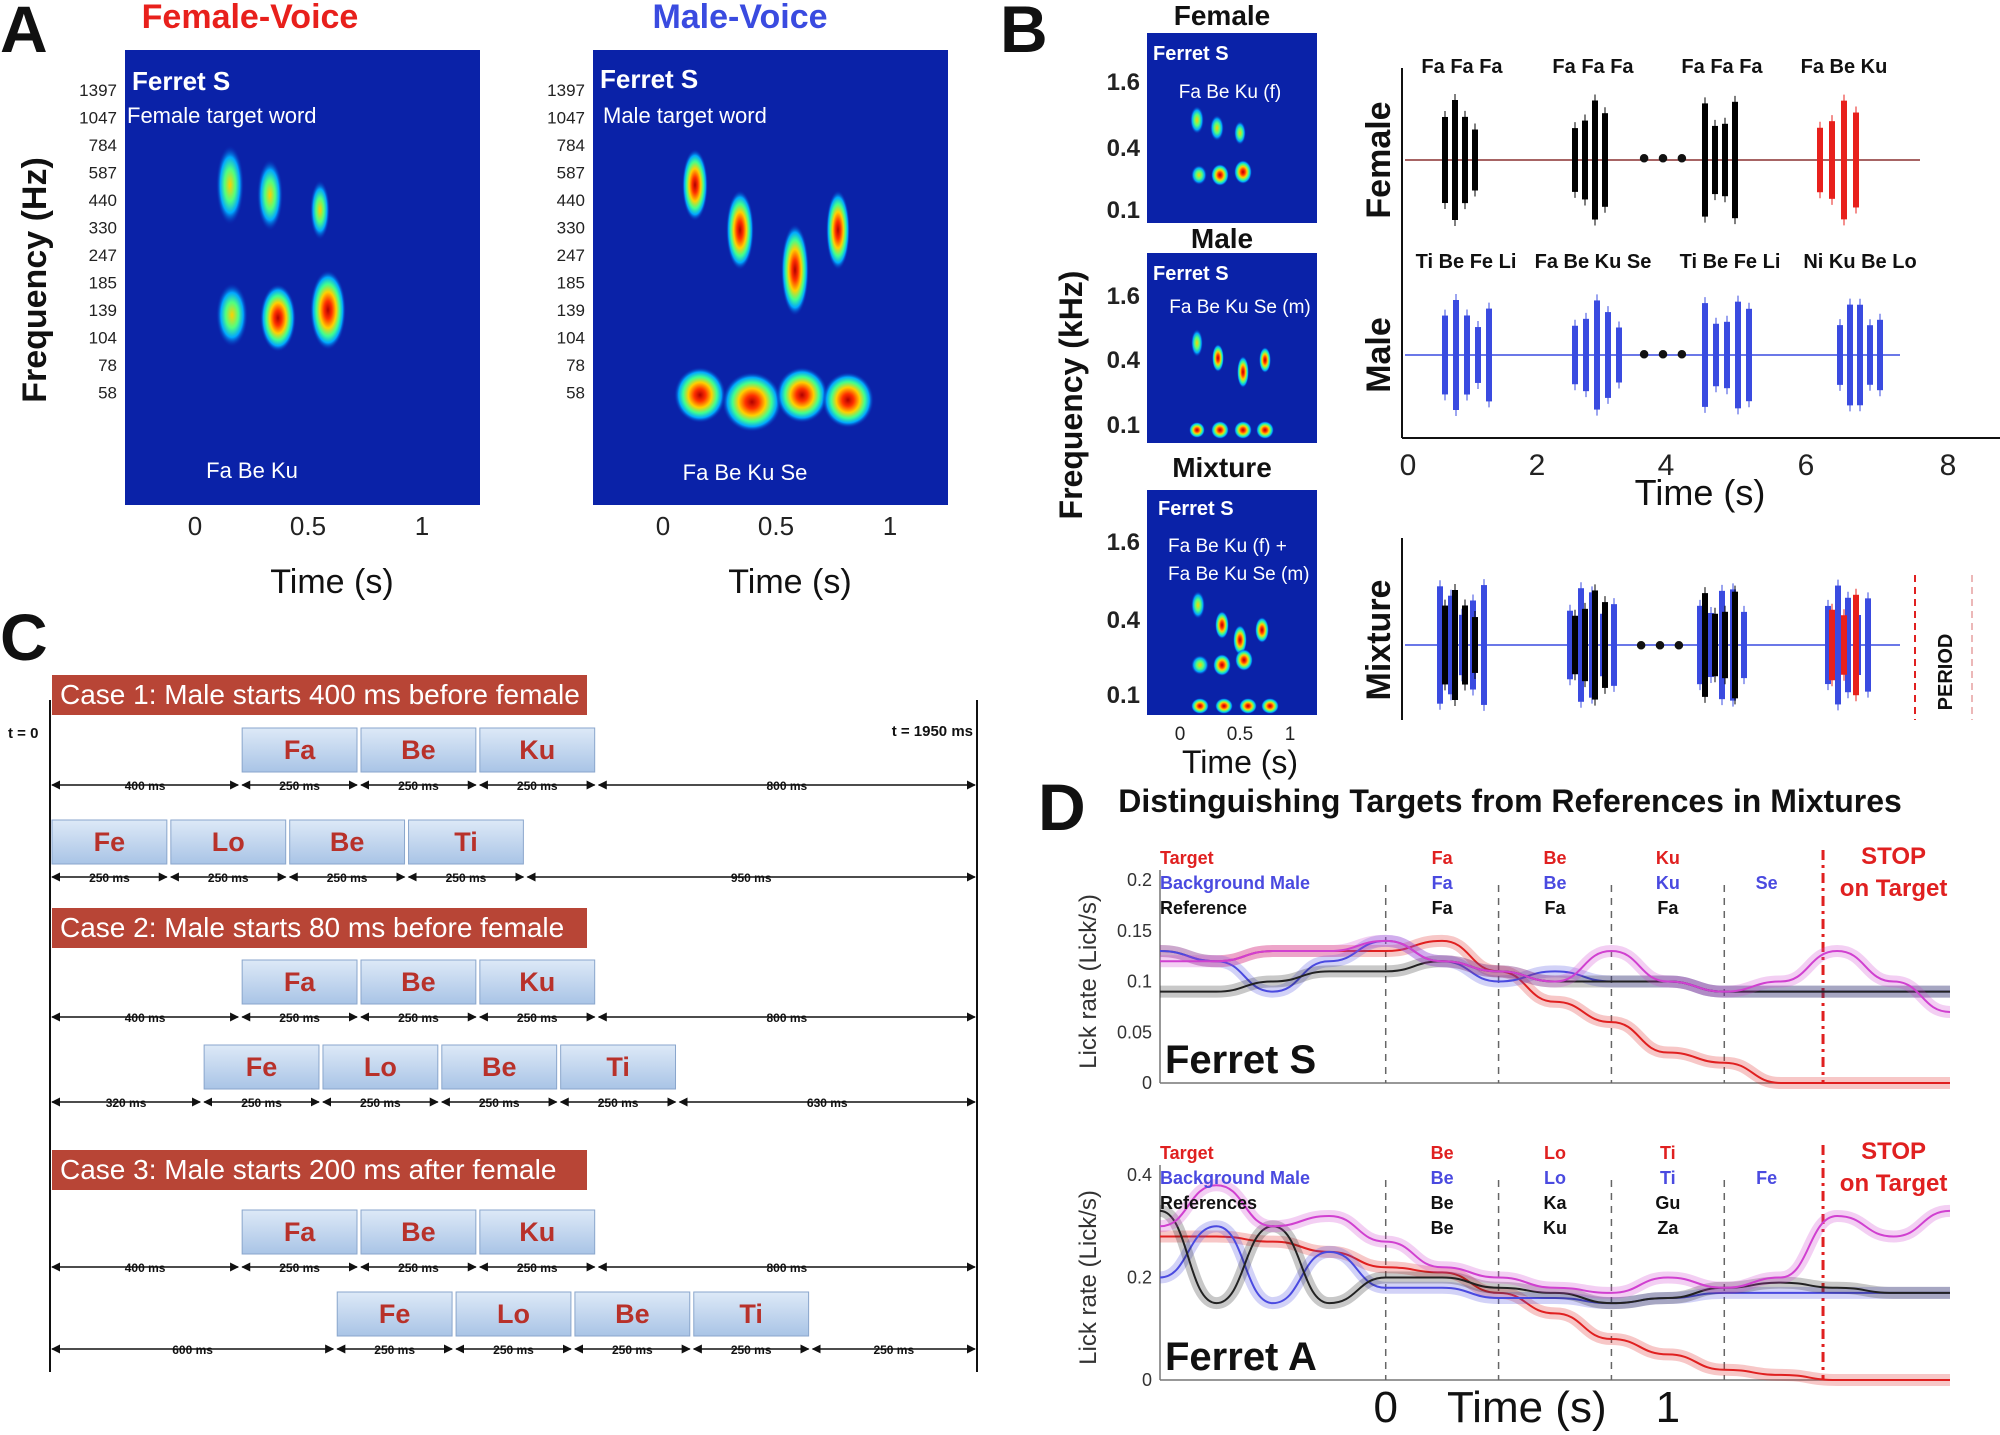 The width and height of the screenshot is (2000, 1435). Describe the element at coordinates (571, 310) in the screenshot. I see `freq-tick-label: 139` at that location.